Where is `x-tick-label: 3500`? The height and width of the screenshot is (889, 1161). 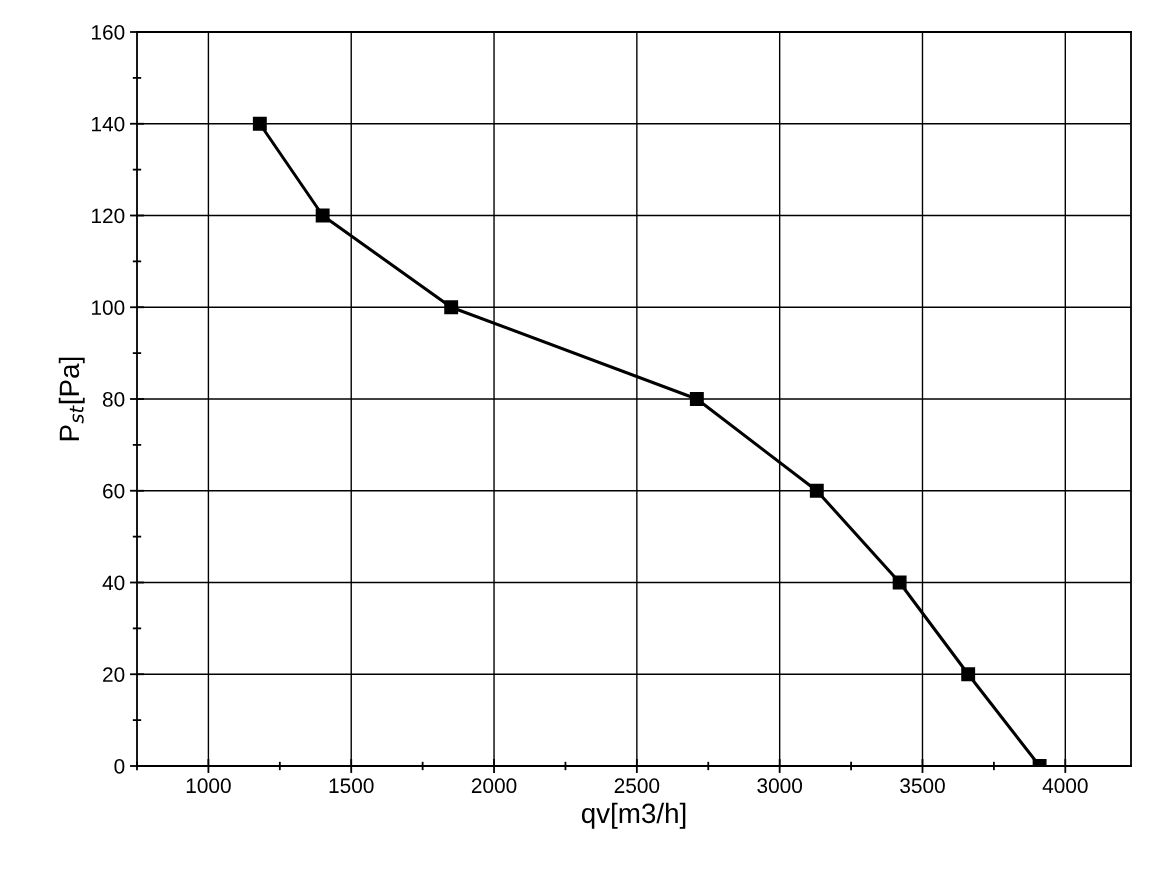 x-tick-label: 3500 is located at coordinates (922, 786).